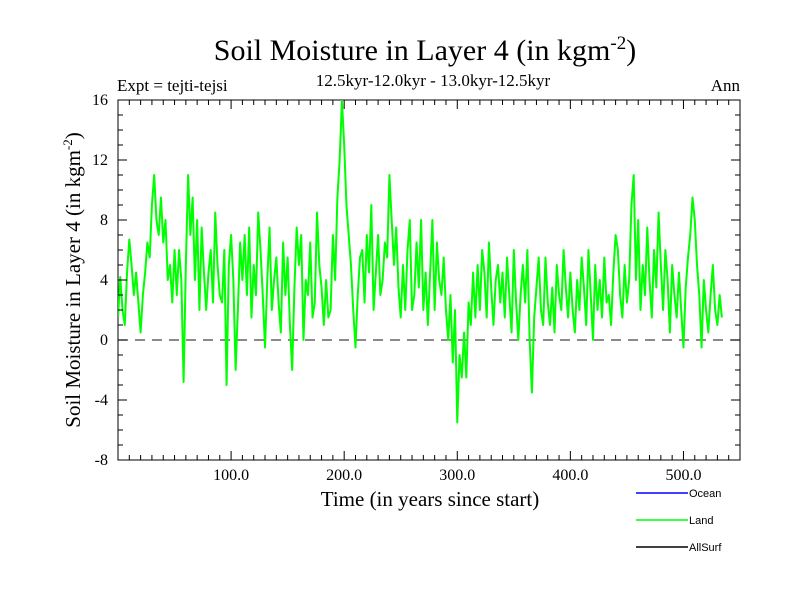 The width and height of the screenshot is (800, 600). What do you see at coordinates (701, 521) in the screenshot?
I see `legend-label-land: Land` at bounding box center [701, 521].